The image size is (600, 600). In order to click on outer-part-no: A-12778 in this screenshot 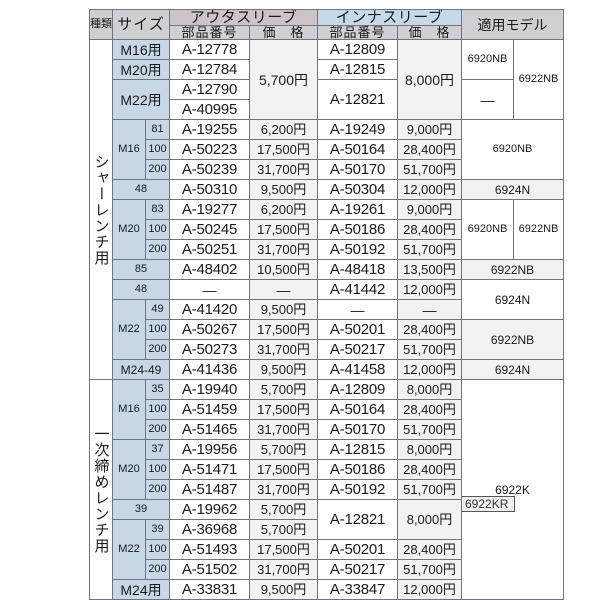, I will do `click(209, 49)`.